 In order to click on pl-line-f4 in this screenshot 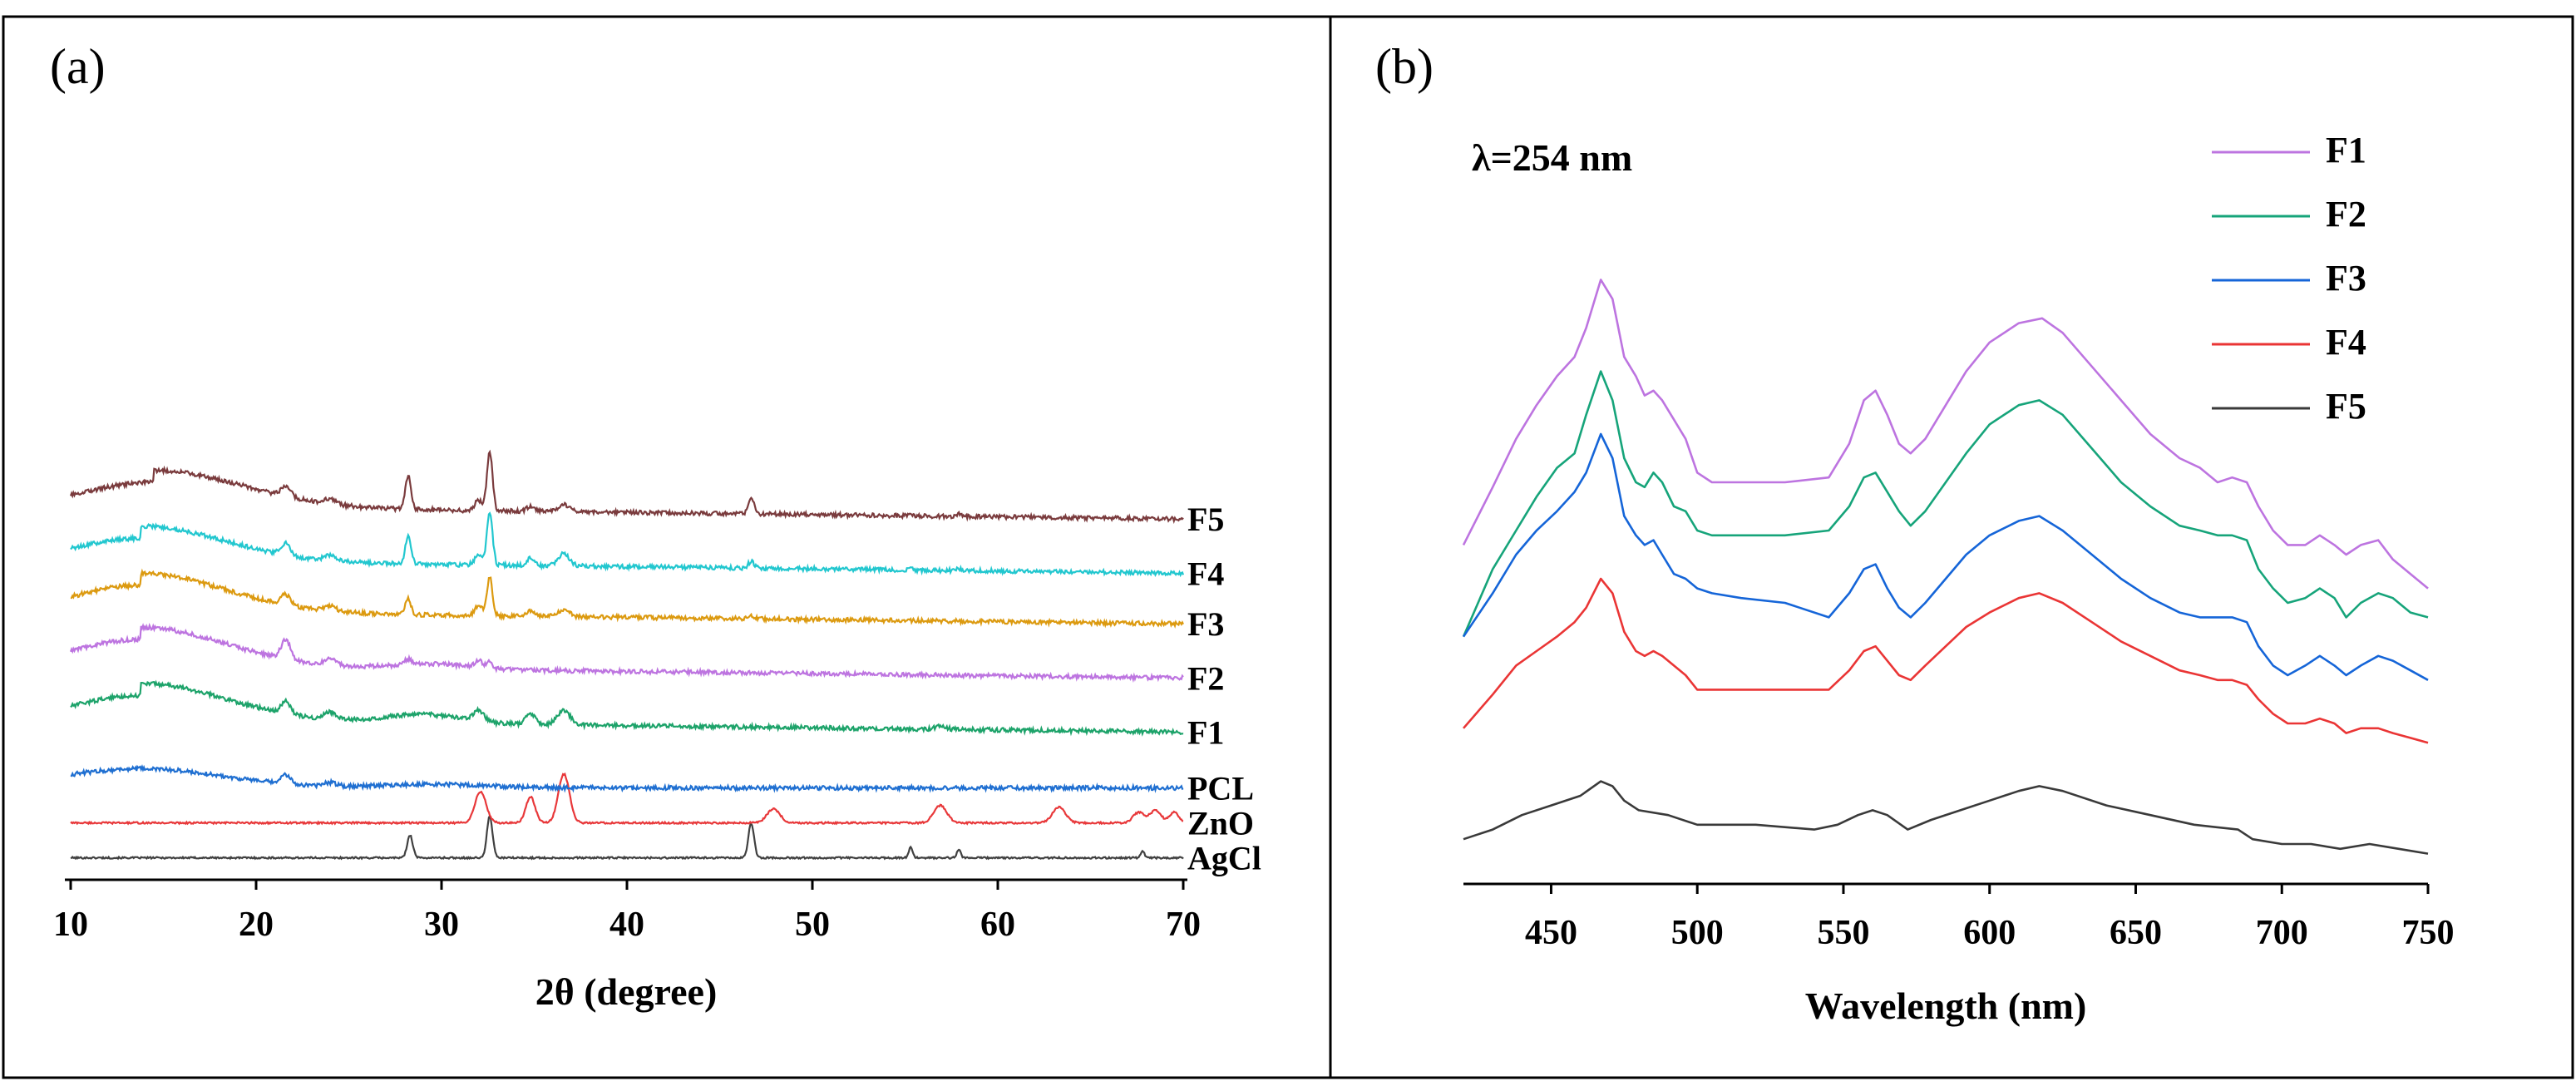, I will do `click(1946, 660)`.